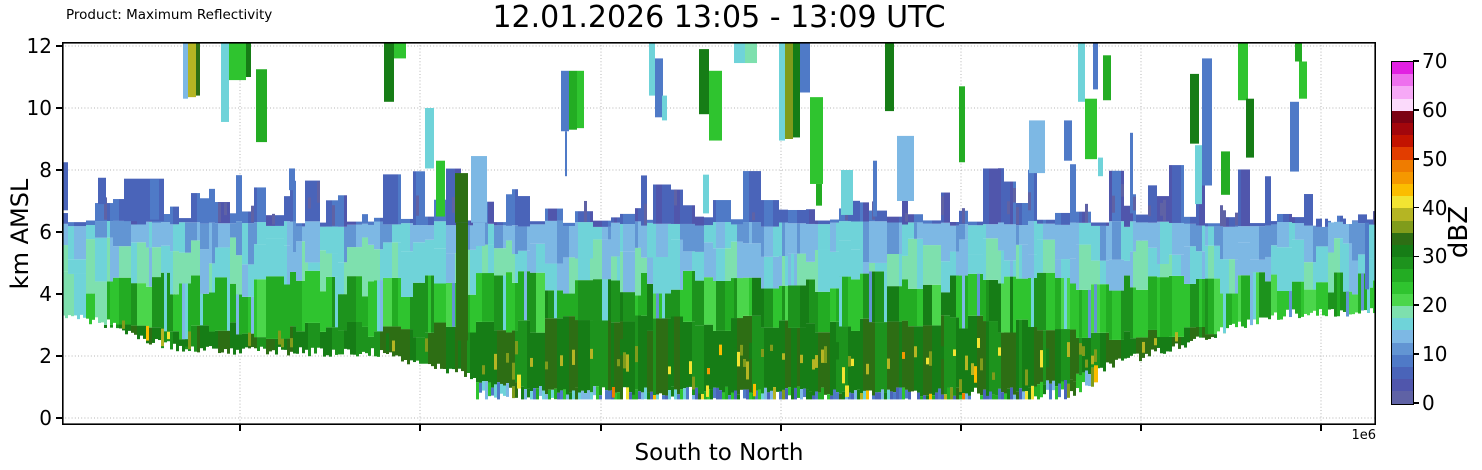  Describe the element at coordinates (39, 108) in the screenshot. I see `y-tick-label: 10` at that location.